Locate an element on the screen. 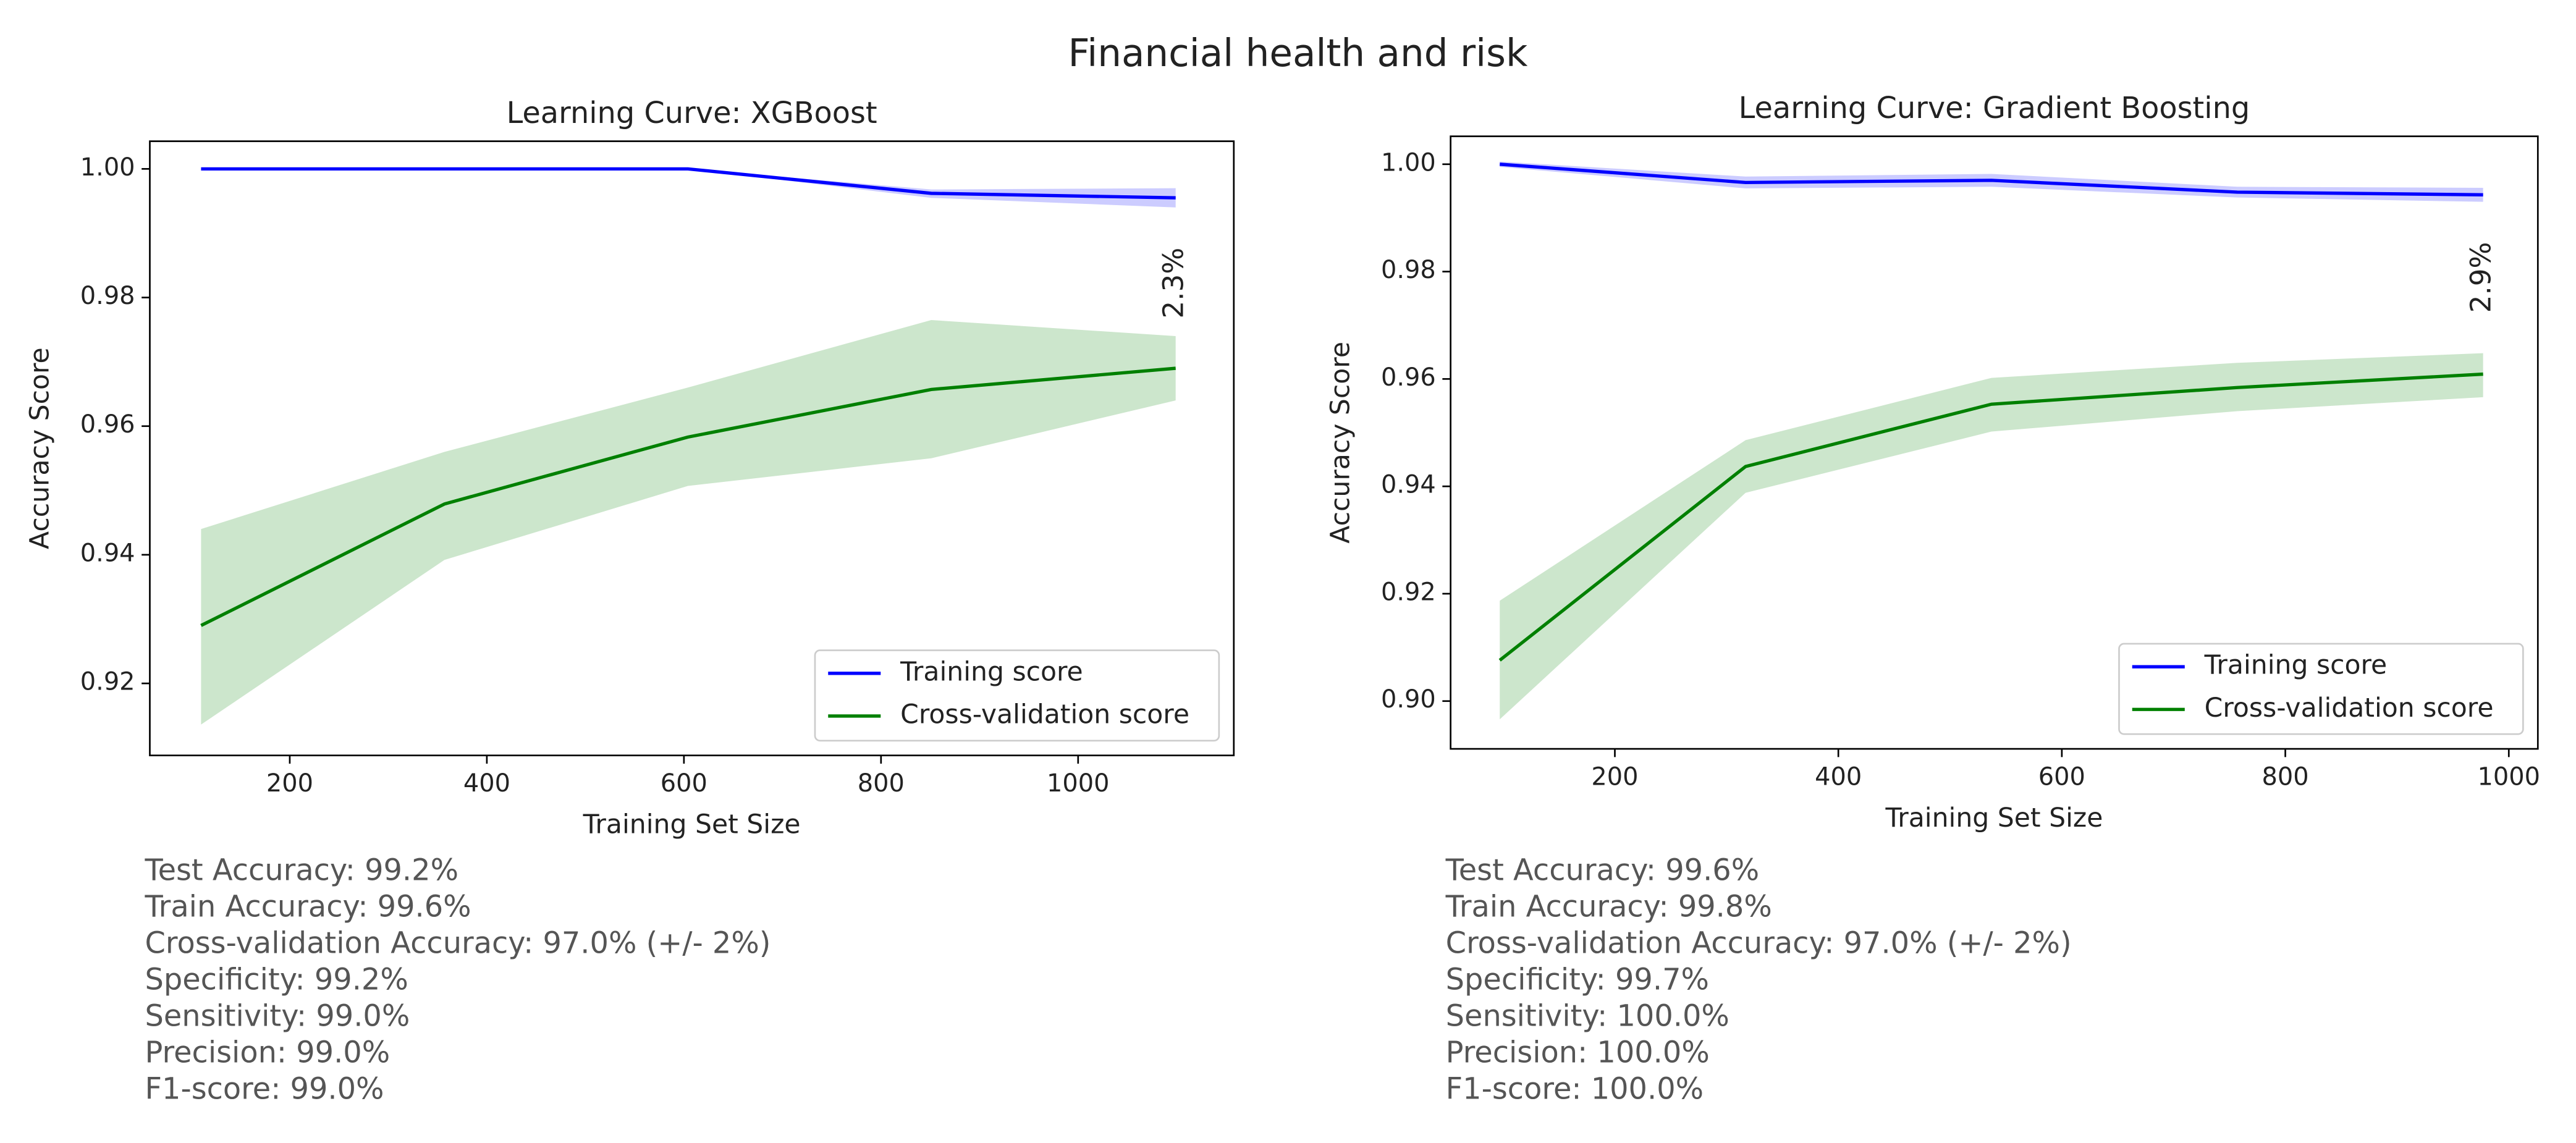 This screenshot has height=1143, width=2576. metric-line: Train Accuracy: 99.8% is located at coordinates (1608, 907).